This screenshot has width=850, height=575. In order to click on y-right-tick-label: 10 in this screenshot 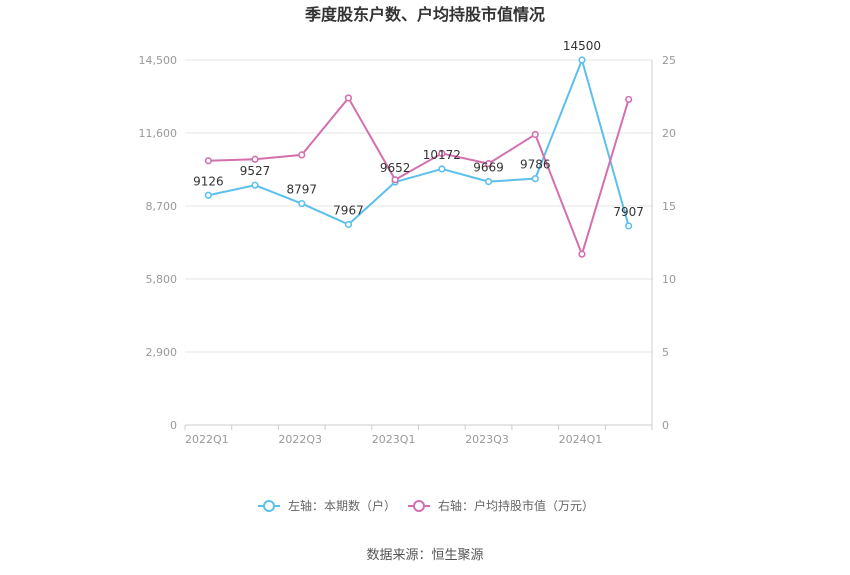, I will do `click(669, 279)`.